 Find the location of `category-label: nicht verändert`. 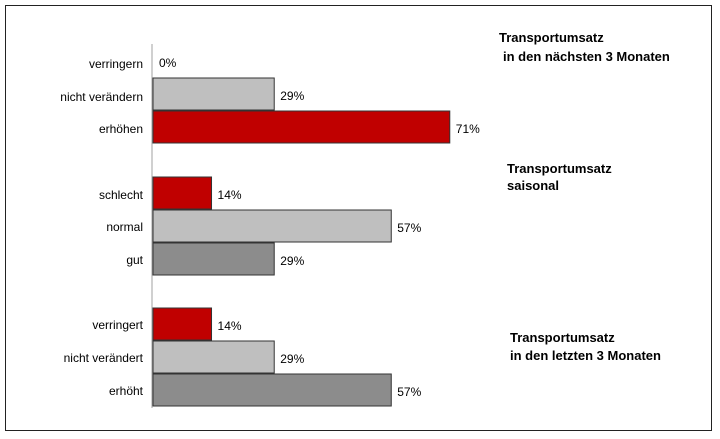

category-label: nicht verändert is located at coordinates (104, 358).